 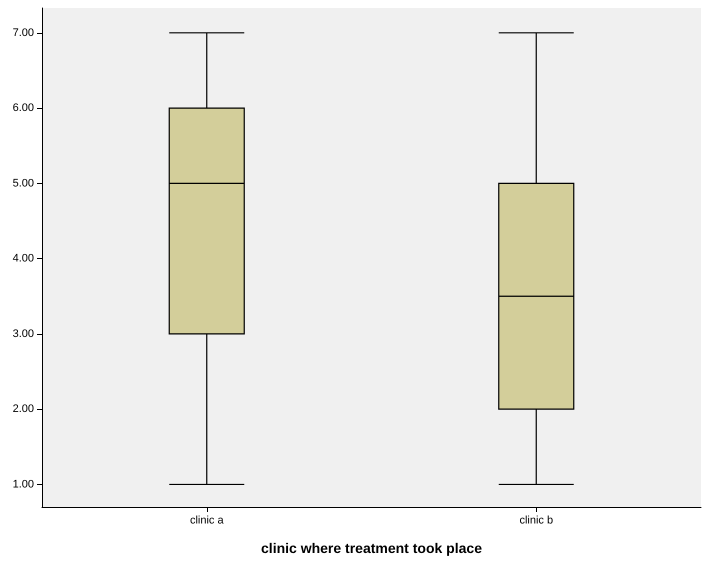 What do you see at coordinates (536, 520) in the screenshot?
I see `x-tick-label: clinic b` at bounding box center [536, 520].